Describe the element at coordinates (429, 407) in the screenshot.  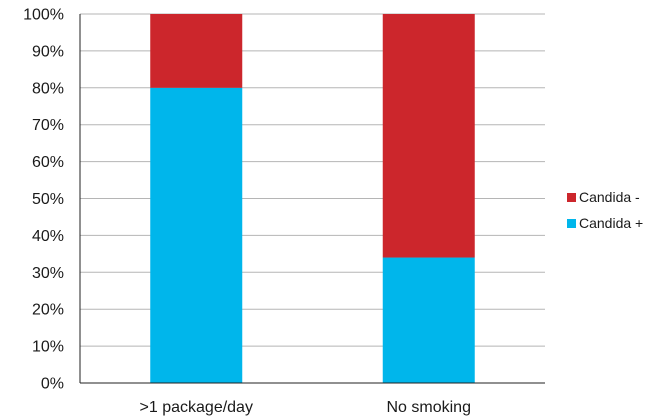
I see `x-category-label: No smoking` at that location.